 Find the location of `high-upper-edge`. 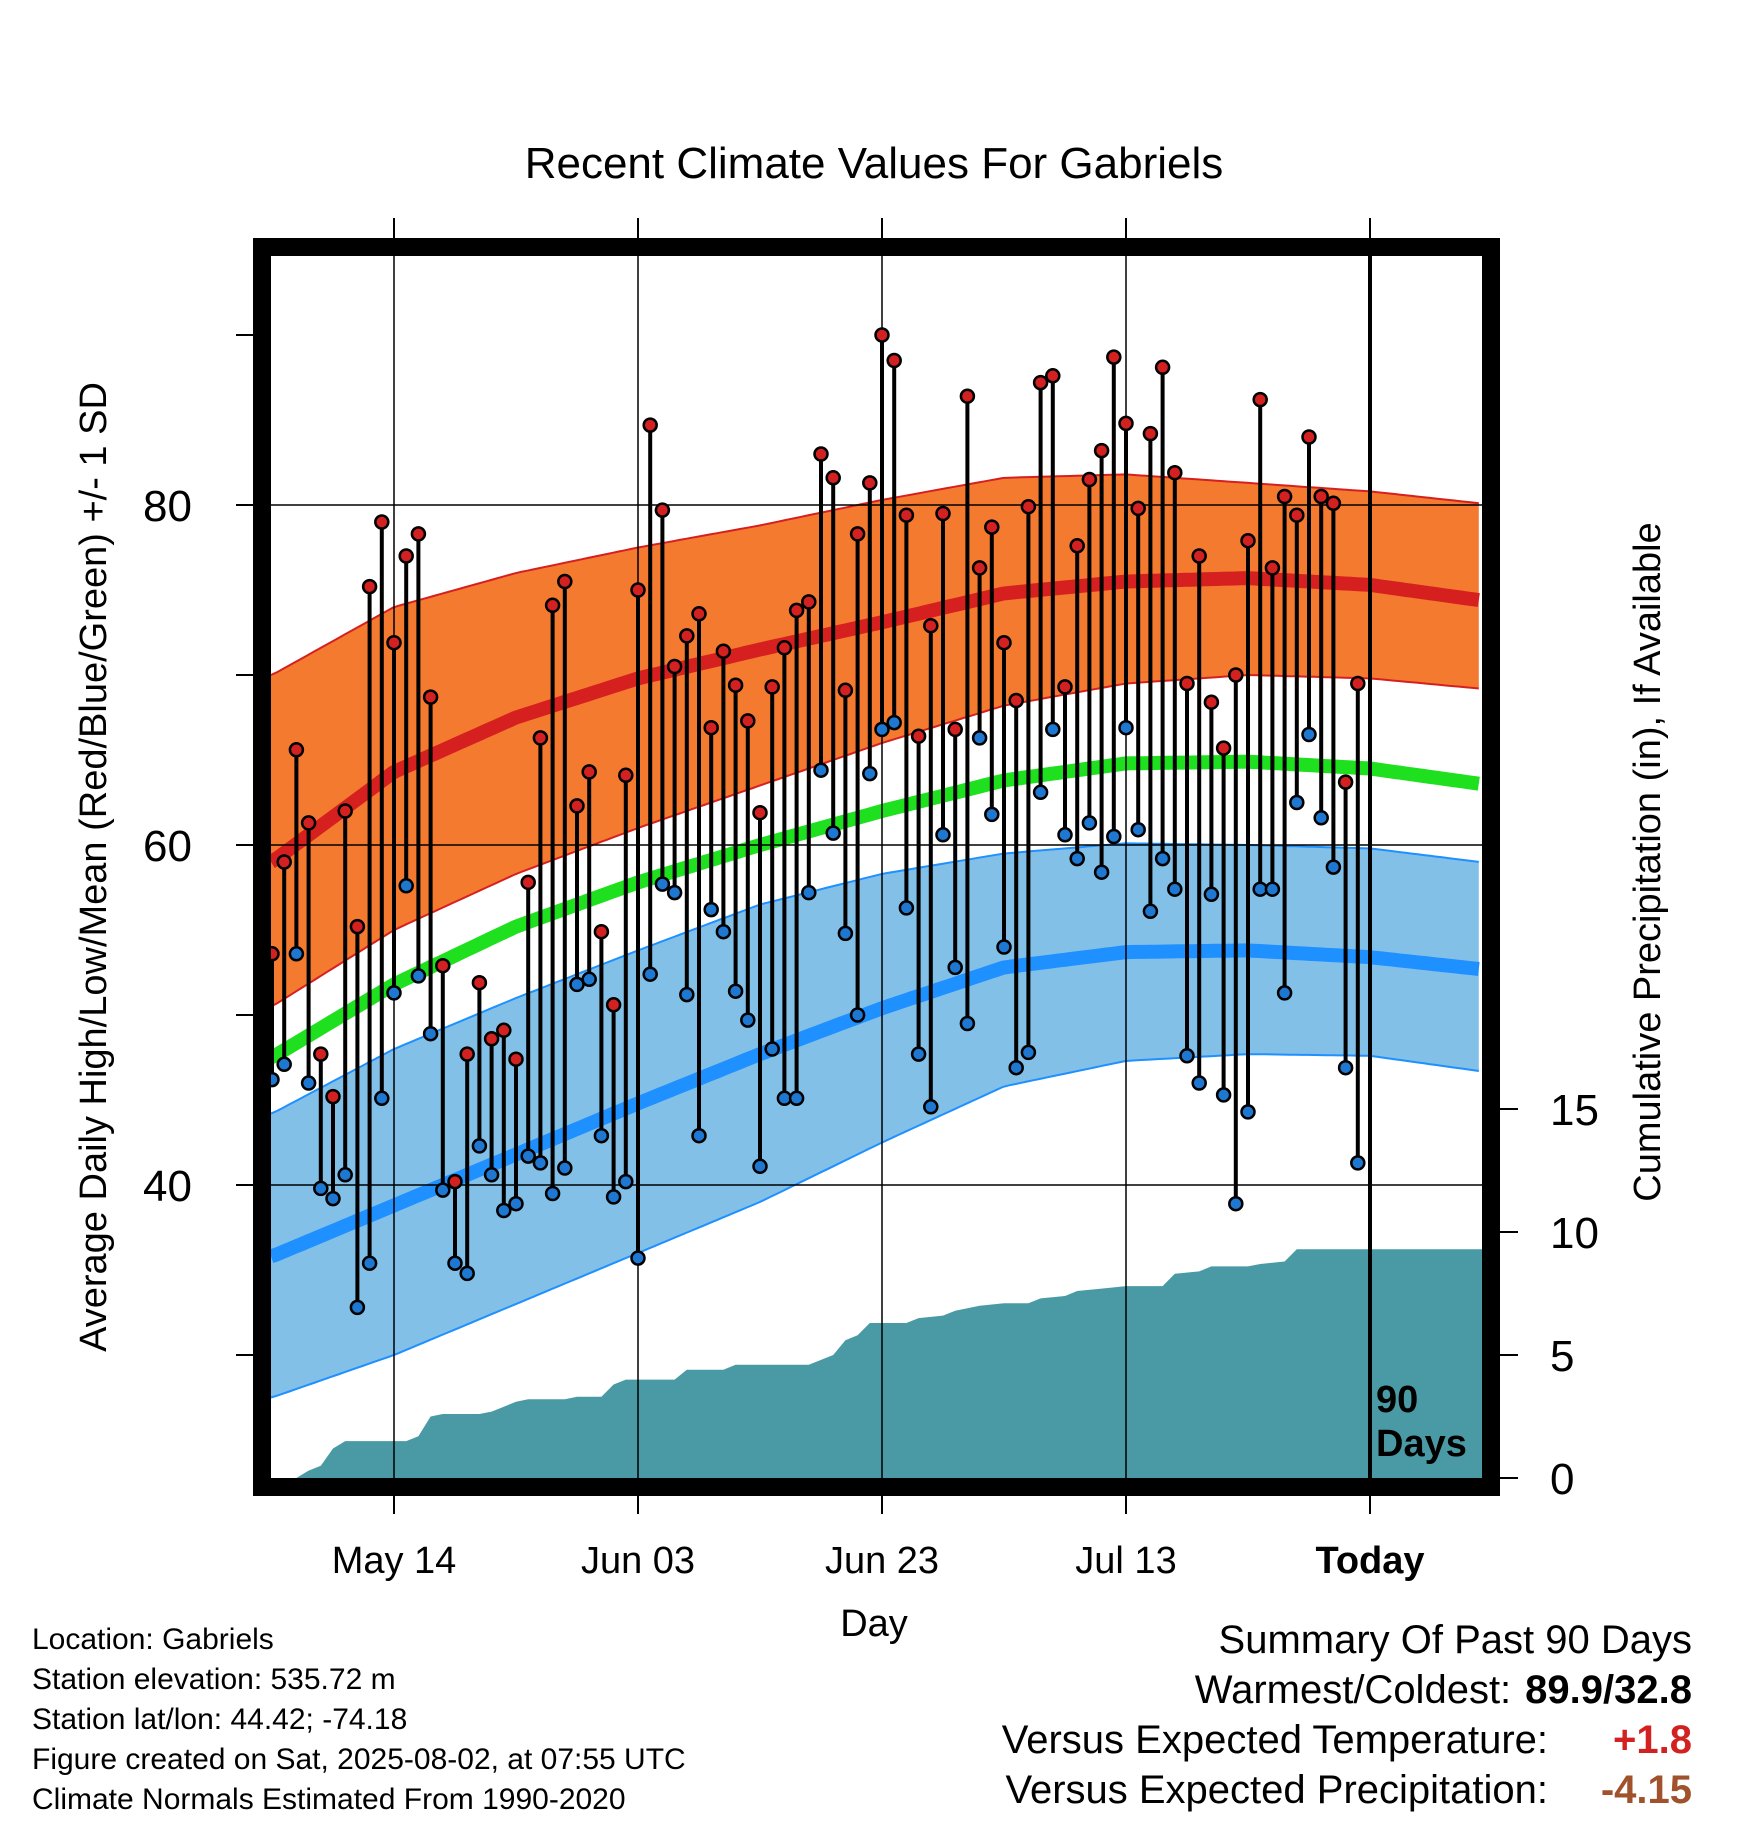

high-upper-edge is located at coordinates (874, 574).